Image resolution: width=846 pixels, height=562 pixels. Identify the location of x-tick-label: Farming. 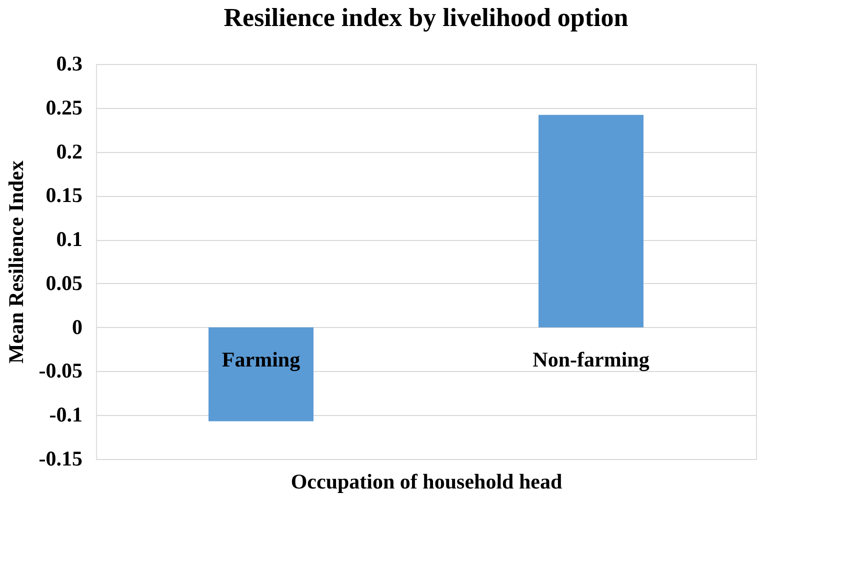
(261, 359).